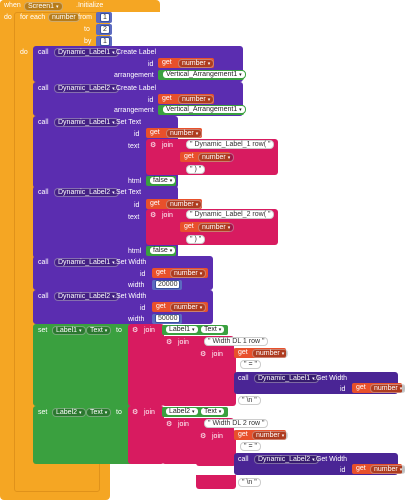 The width and height of the screenshot is (405, 500). I want to click on string-literal: " Width DL 1 row ", so click(236, 341).